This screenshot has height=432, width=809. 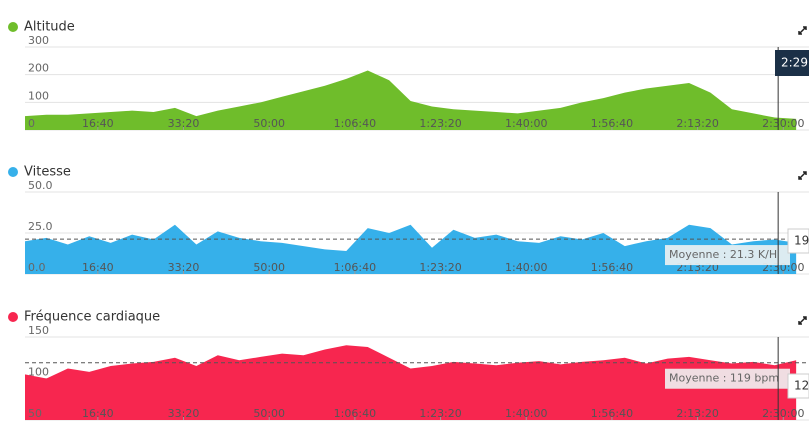 I want to click on average-label: Moyenne : 119 bpm, so click(x=724, y=378).